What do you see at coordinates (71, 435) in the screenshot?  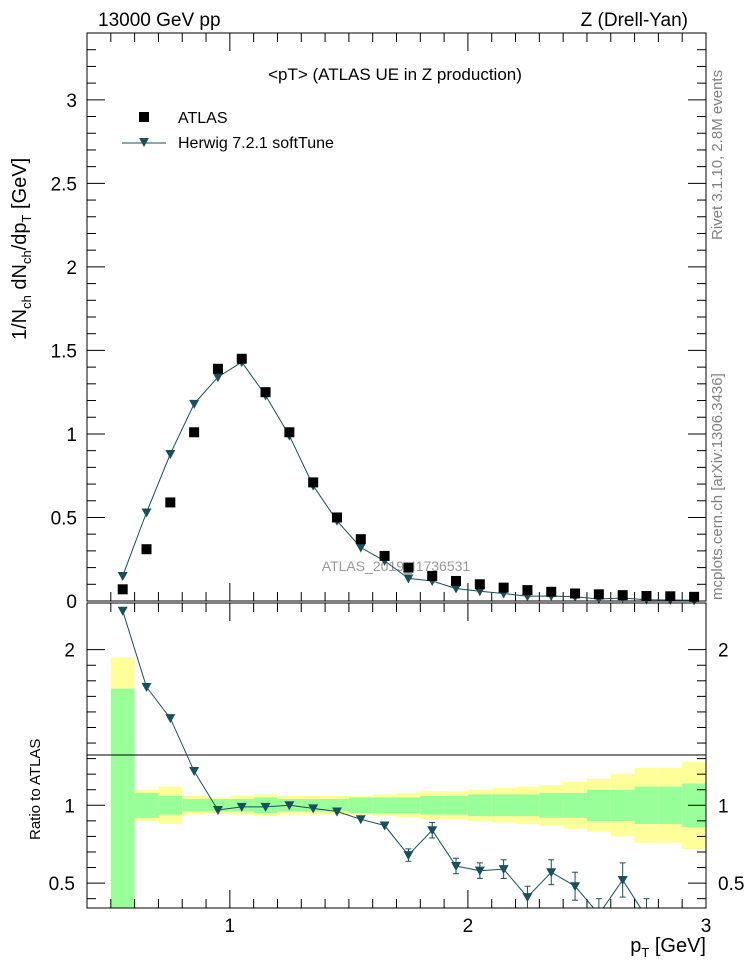 I see `y-tick-label: 1` at bounding box center [71, 435].